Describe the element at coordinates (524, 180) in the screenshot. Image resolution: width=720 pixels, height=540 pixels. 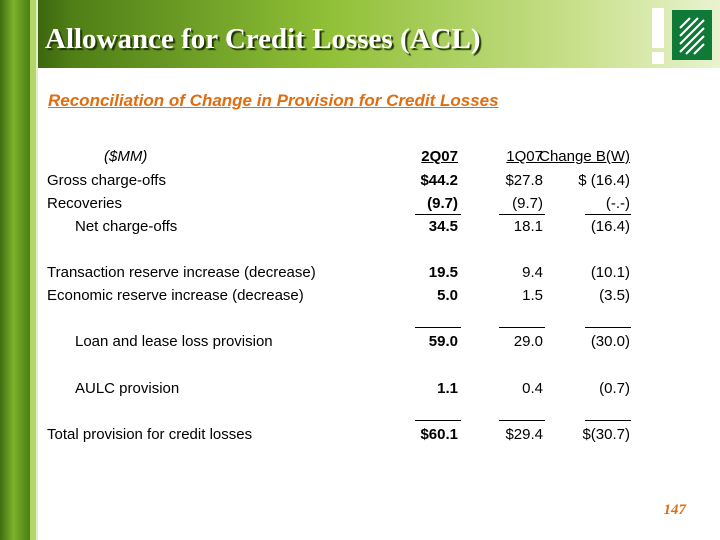
I see `row-value-1q07: $27.8` at that location.